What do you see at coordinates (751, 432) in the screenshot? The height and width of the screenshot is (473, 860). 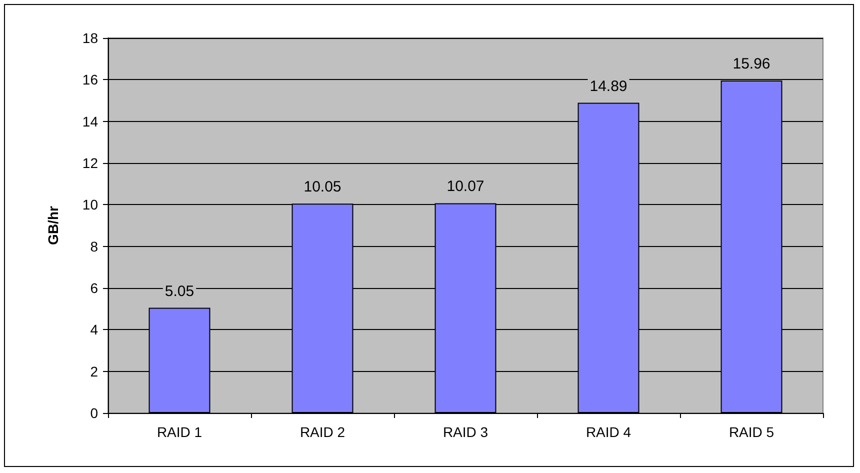 I see `x-tick-label: RAID 5` at bounding box center [751, 432].